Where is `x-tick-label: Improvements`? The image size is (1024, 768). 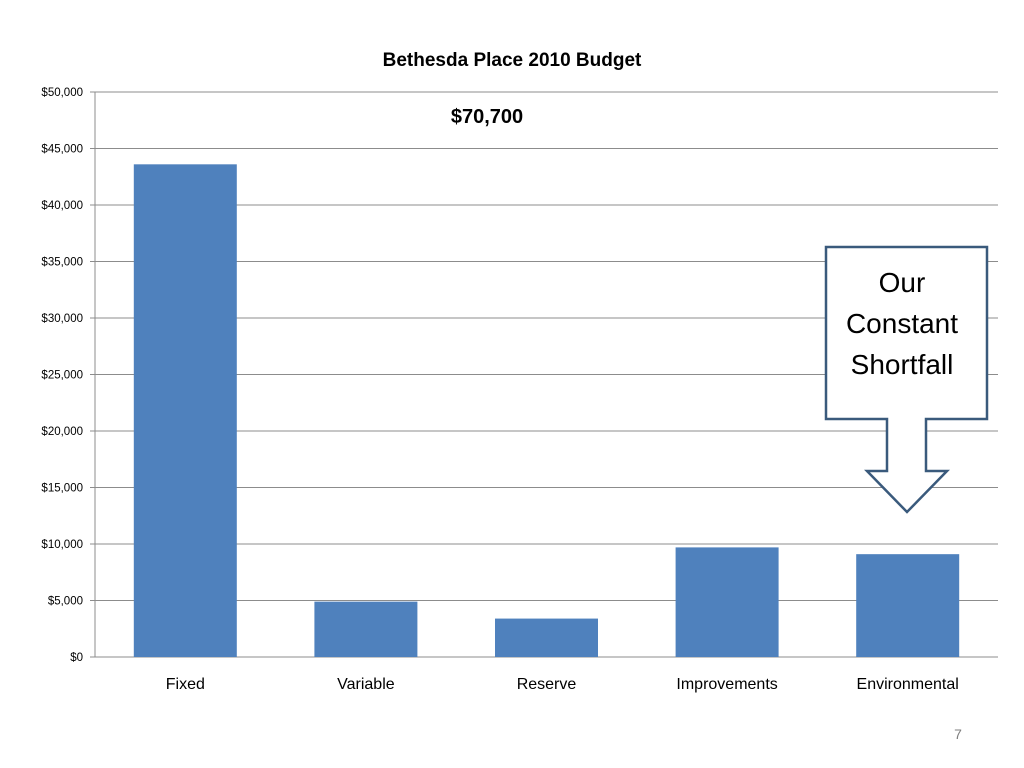
x-tick-label: Improvements is located at coordinates (726, 684).